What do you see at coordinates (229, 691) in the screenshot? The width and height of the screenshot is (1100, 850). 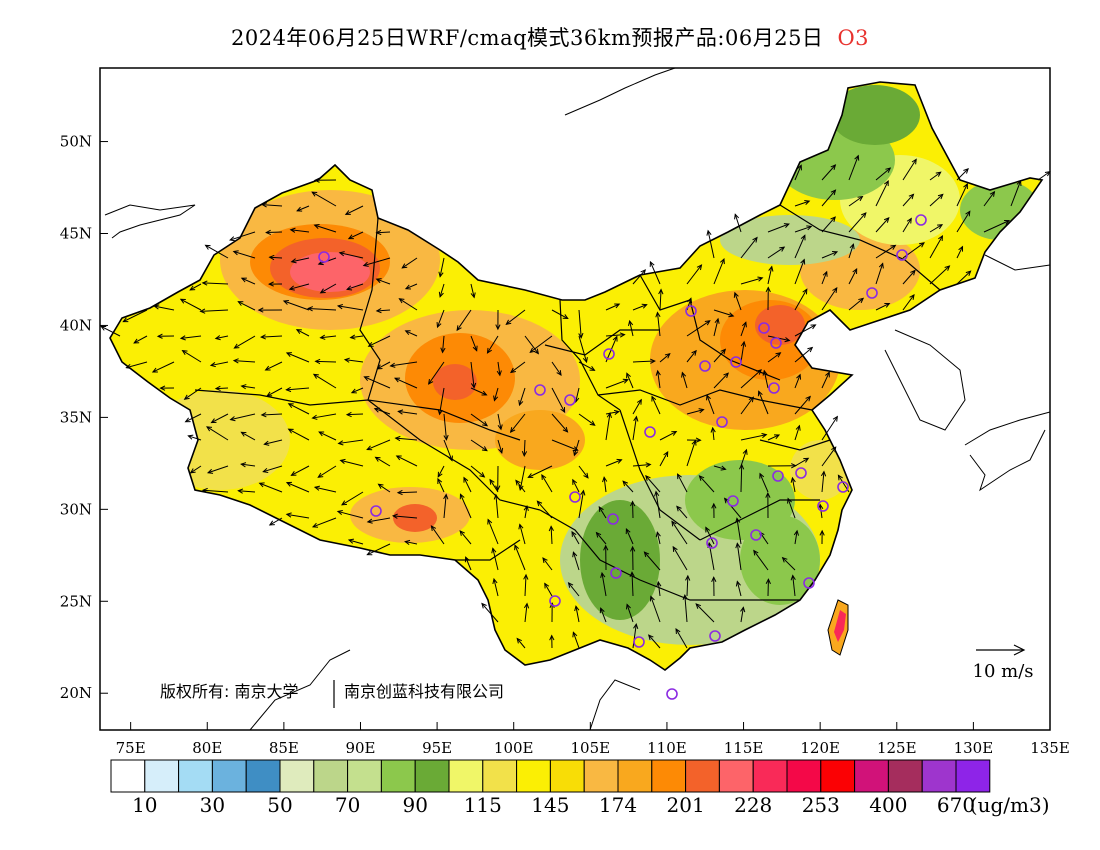 I see `credit-left: 版权所有: 南京大学` at bounding box center [229, 691].